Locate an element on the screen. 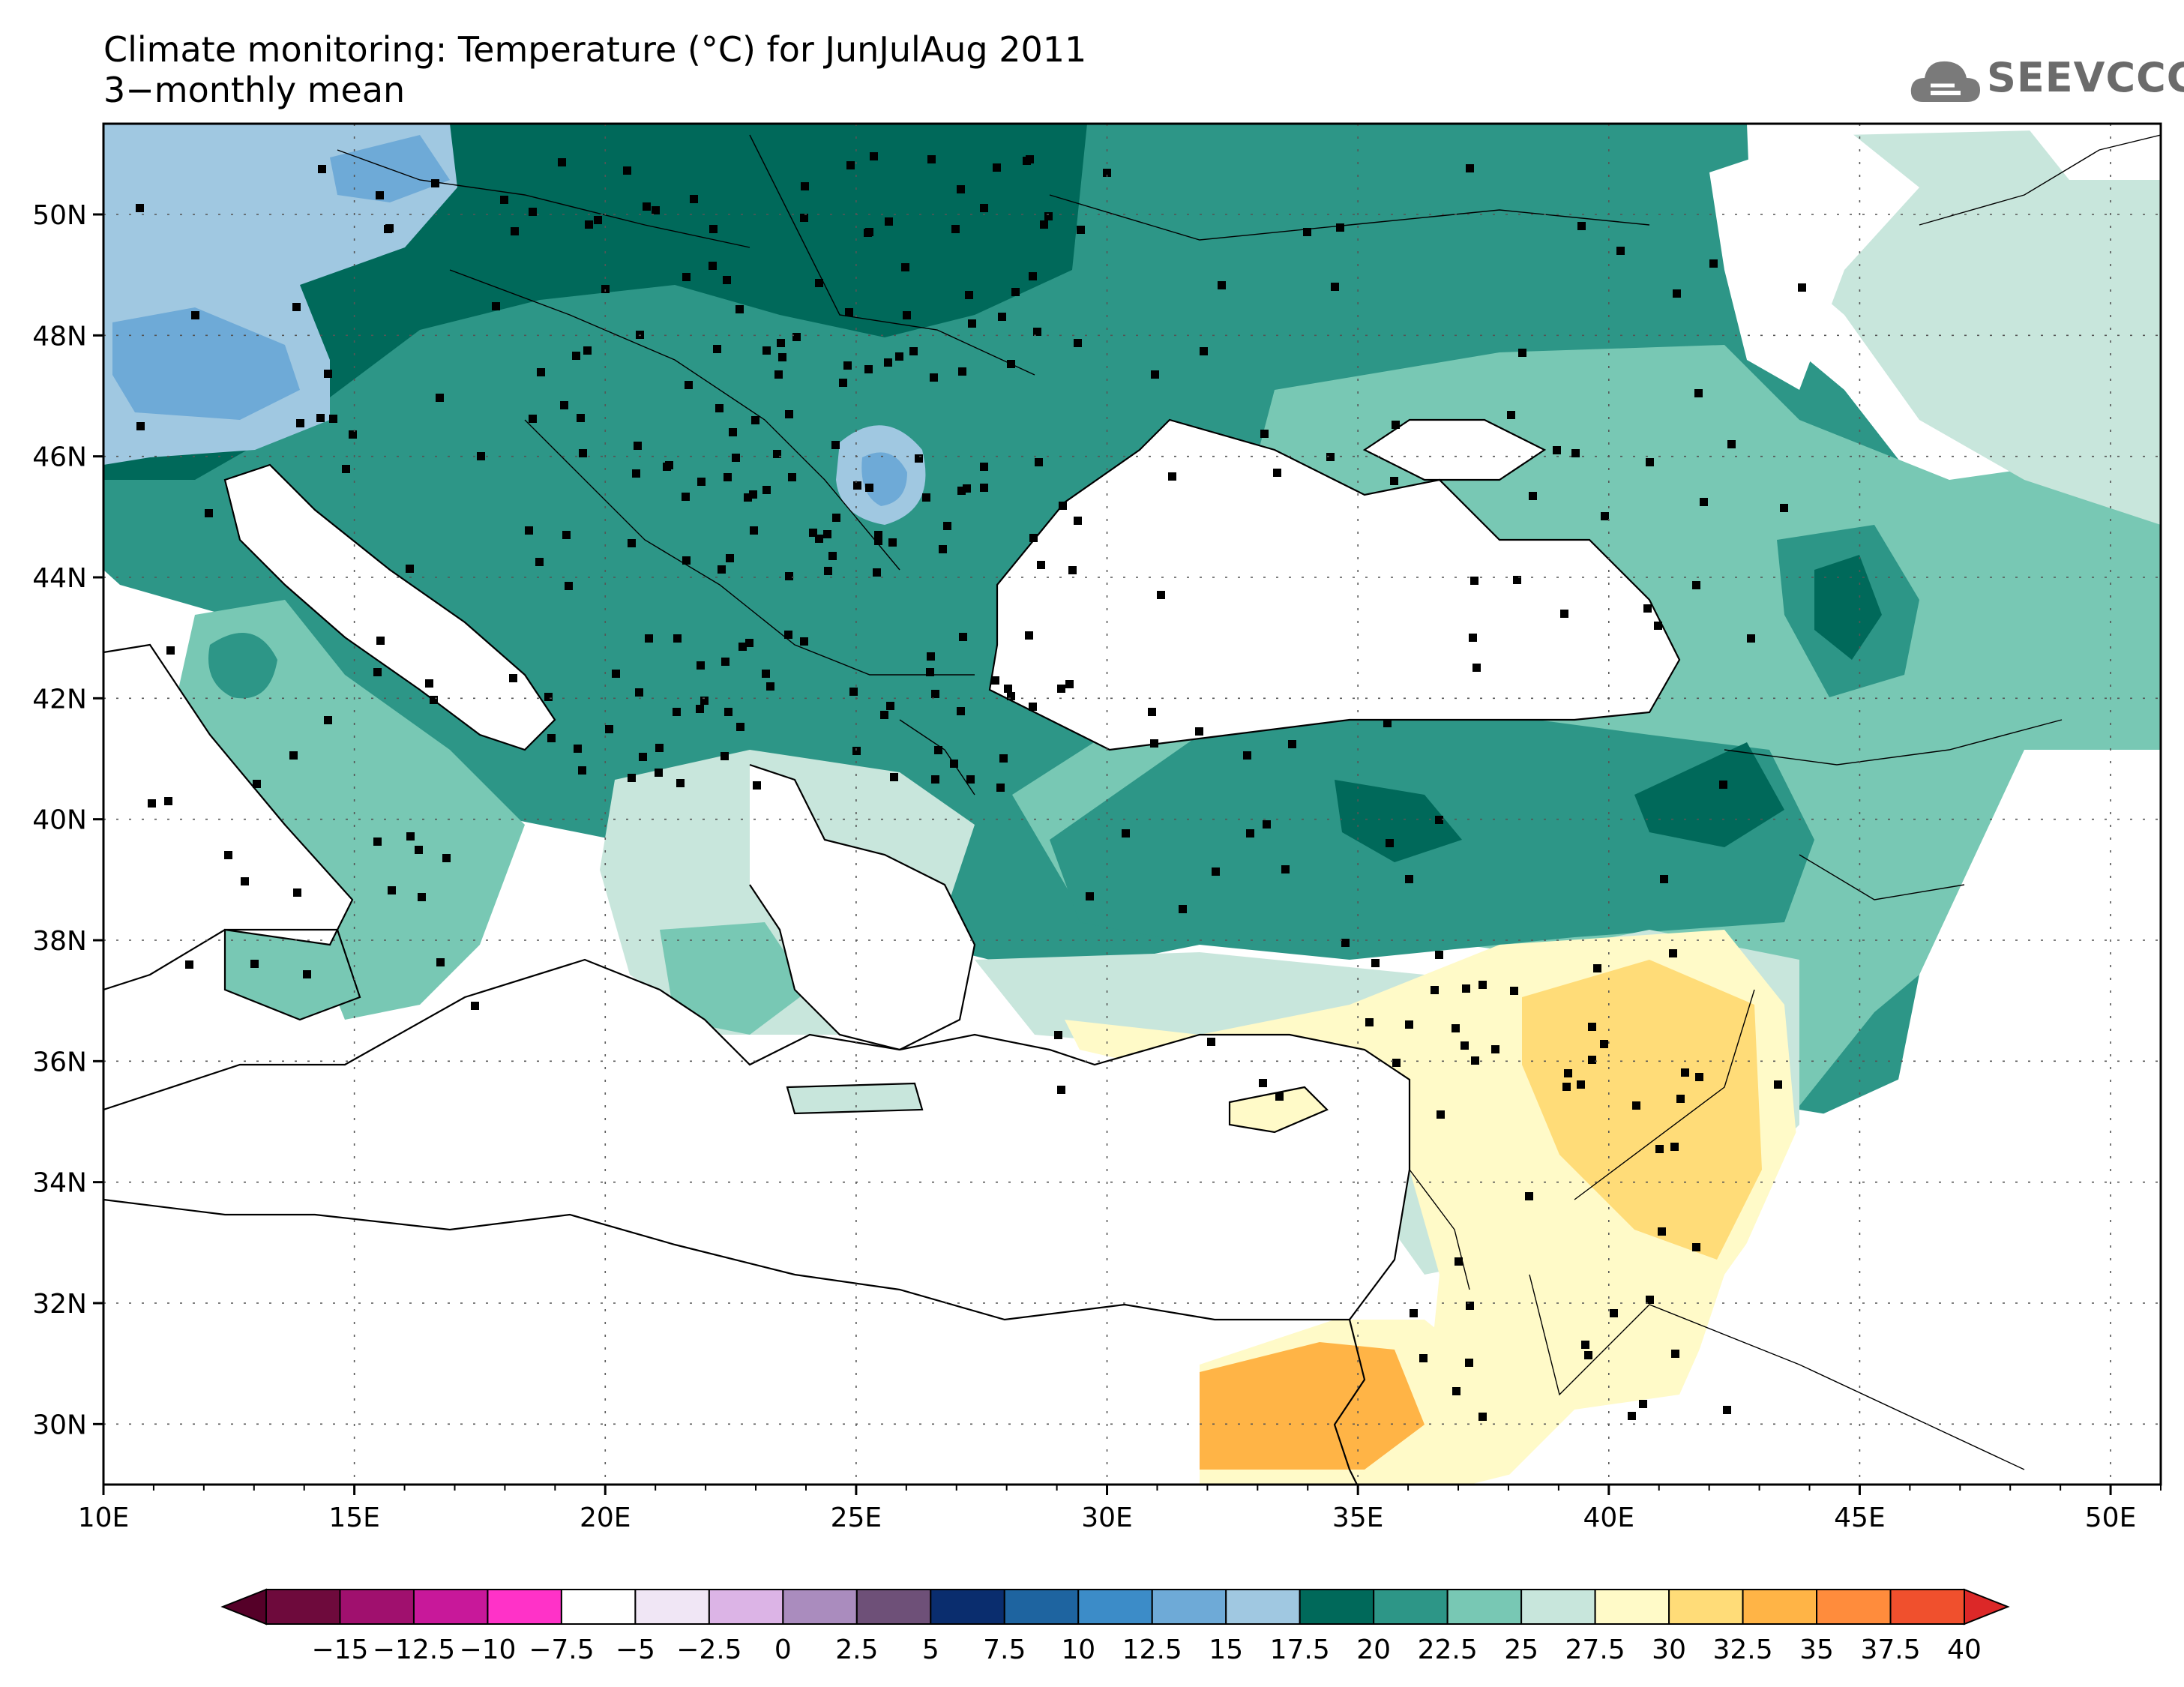  colorbar-label: −7.5 is located at coordinates (561, 1650).